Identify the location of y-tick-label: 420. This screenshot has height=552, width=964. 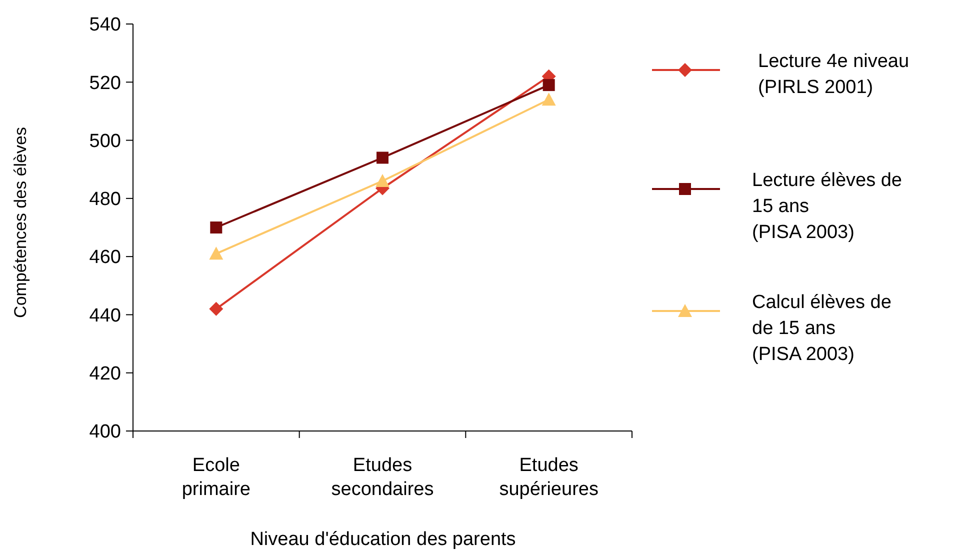
(105, 374).